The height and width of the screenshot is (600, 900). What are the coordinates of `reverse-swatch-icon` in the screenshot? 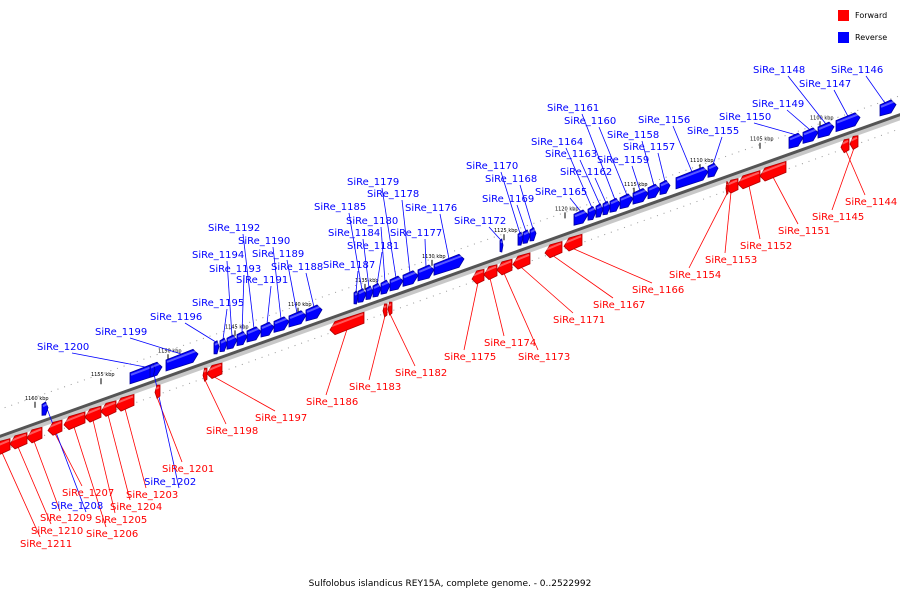 It's located at (843, 37).